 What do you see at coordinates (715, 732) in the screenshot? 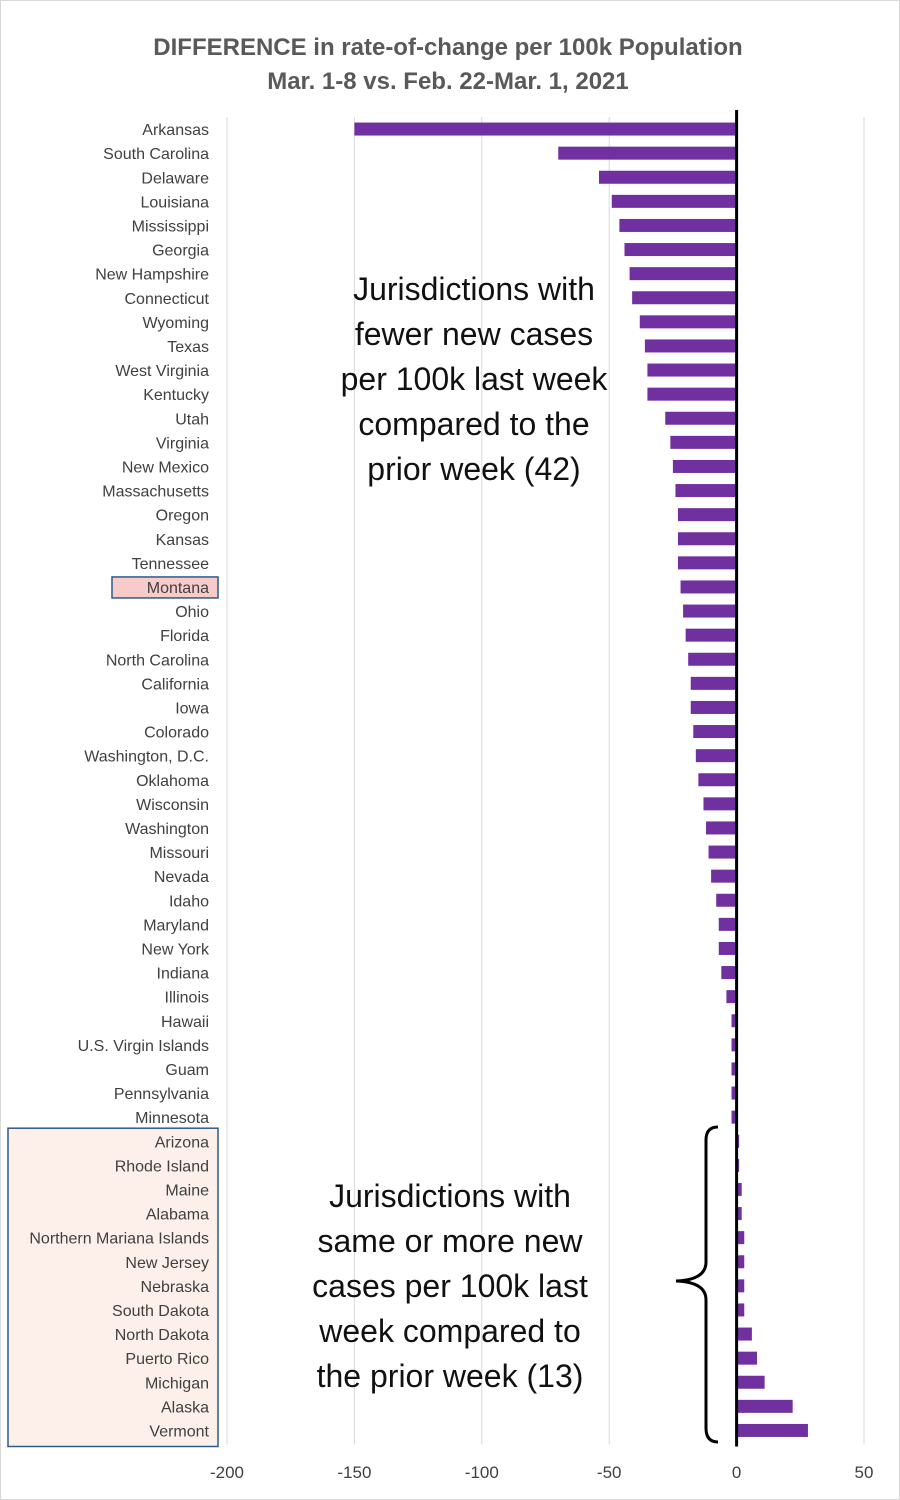
I see `bar-colorado` at bounding box center [715, 732].